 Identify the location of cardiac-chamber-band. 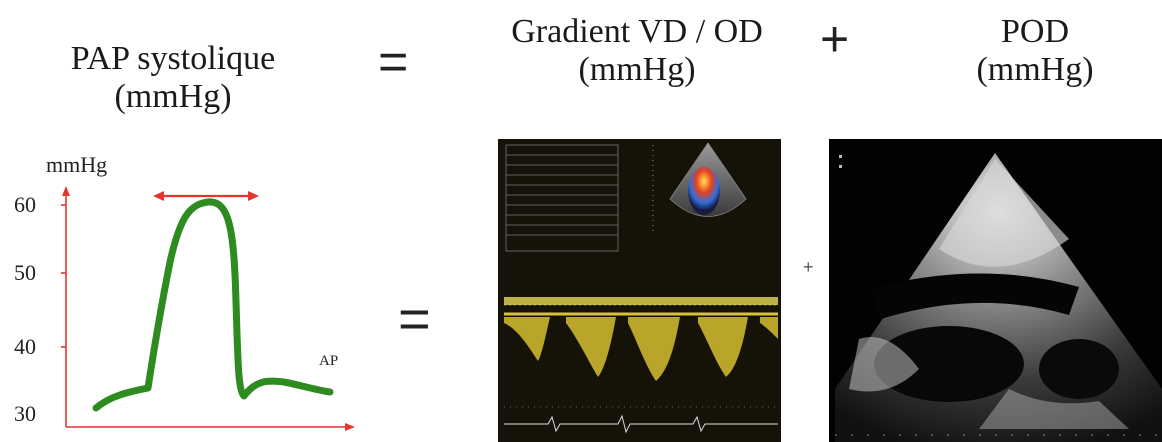
(974, 296).